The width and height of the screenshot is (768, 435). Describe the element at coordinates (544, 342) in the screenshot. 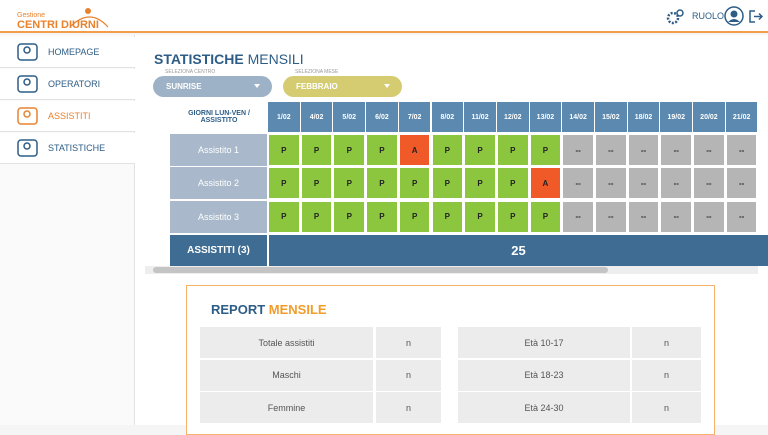

I see `report-cell: Età 10-17` at that location.